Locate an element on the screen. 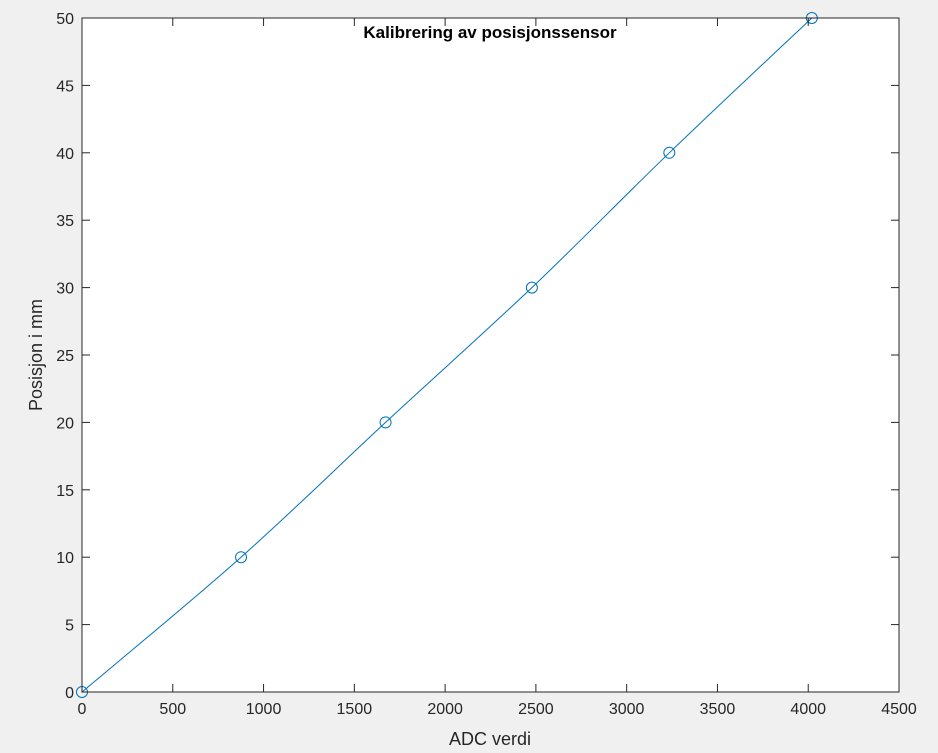  x-tick-label: 4500 is located at coordinates (899, 709).